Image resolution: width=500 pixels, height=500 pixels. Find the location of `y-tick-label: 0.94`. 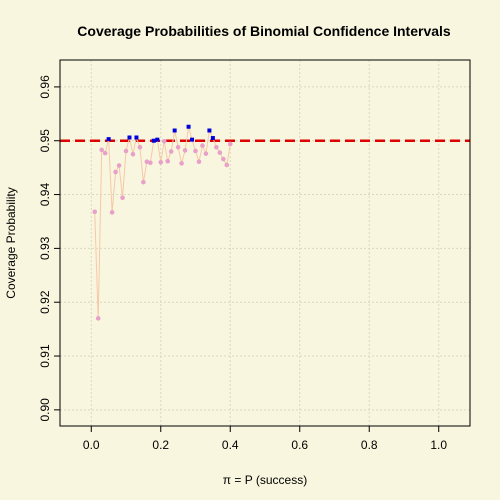

y-tick-label: 0.94 is located at coordinates (45, 195).